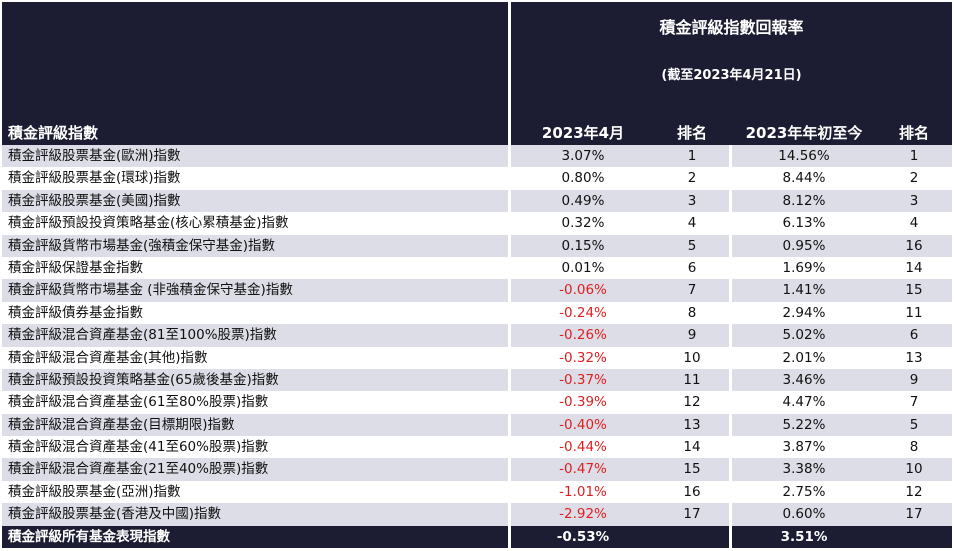 Image resolution: width=954 pixels, height=551 pixels. I want to click on rank-ytd-cell: 15, so click(914, 290).